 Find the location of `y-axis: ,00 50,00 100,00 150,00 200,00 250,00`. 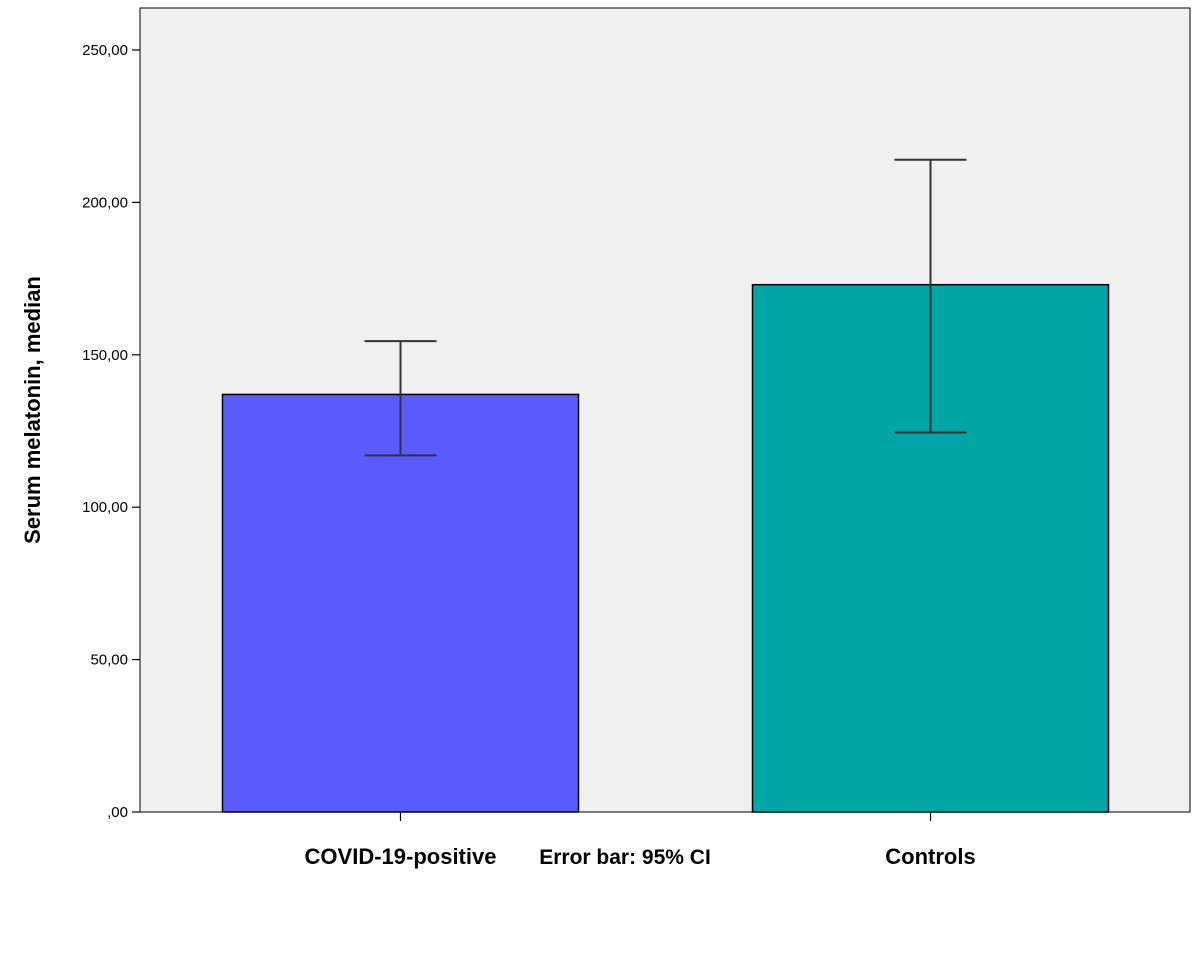

y-axis: ,00 50,00 100,00 150,00 200,00 250,00 is located at coordinates (111, 431).